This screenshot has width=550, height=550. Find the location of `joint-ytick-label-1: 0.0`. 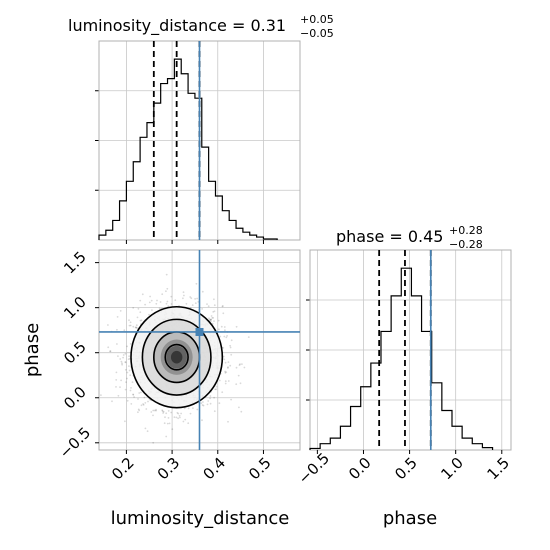

joint-ytick-label-1: 0.0 is located at coordinates (75, 398).